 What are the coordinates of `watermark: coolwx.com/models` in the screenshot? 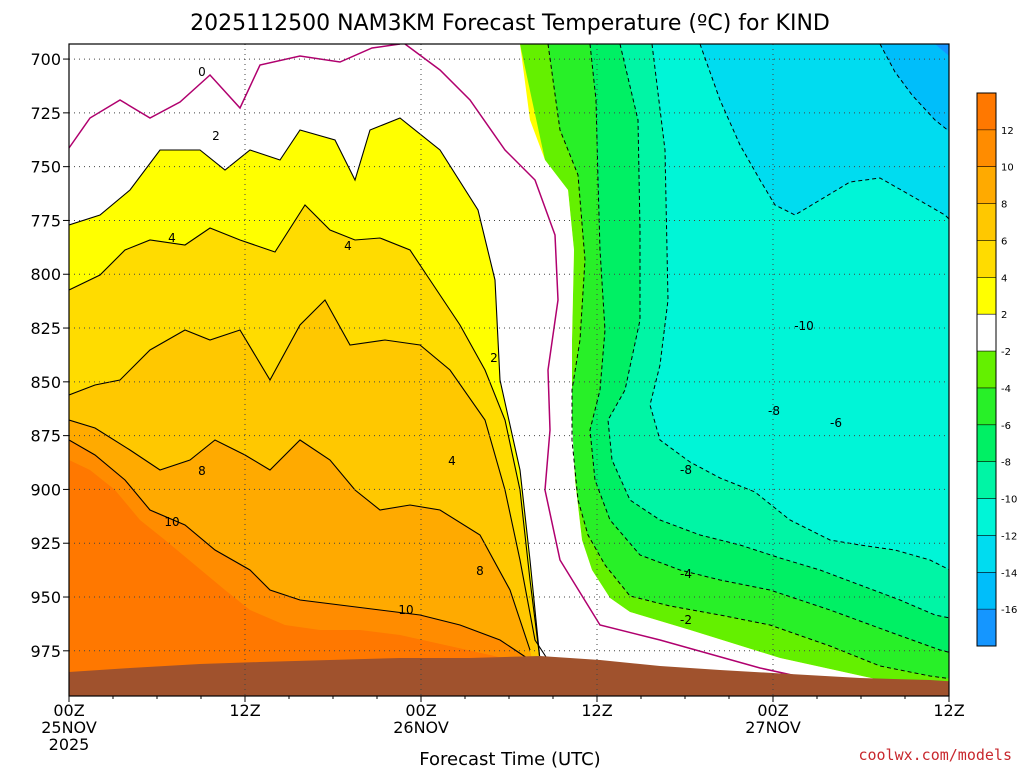 It's located at (935, 755).